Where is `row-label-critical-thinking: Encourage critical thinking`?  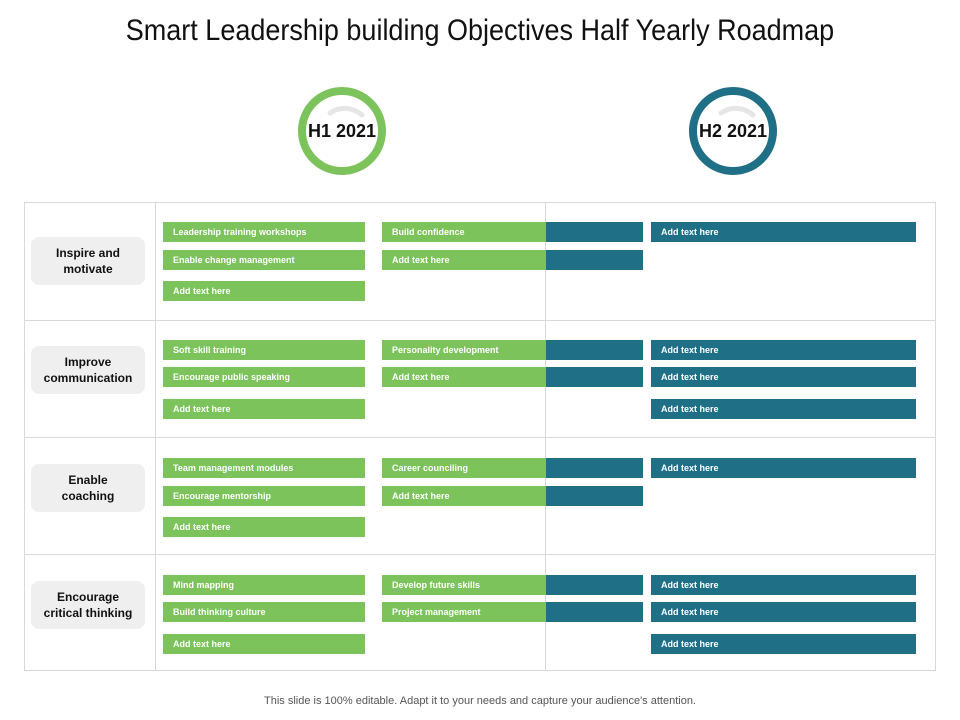 row-label-critical-thinking: Encourage critical thinking is located at coordinates (88, 605).